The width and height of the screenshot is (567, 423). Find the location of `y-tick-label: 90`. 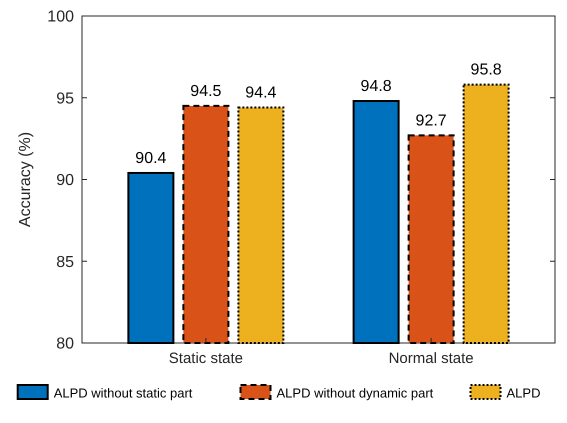

y-tick-label: 90 is located at coordinates (65, 181).